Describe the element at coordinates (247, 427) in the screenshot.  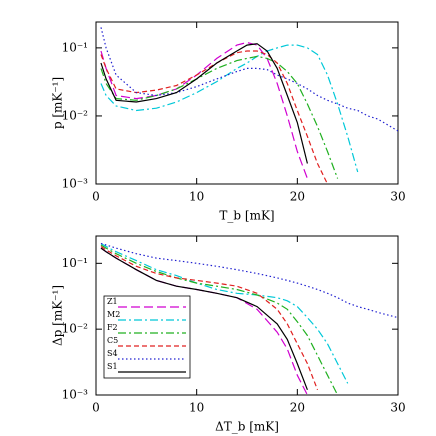
I see `x-axis-label: ΔT_b [mK]` at that location.